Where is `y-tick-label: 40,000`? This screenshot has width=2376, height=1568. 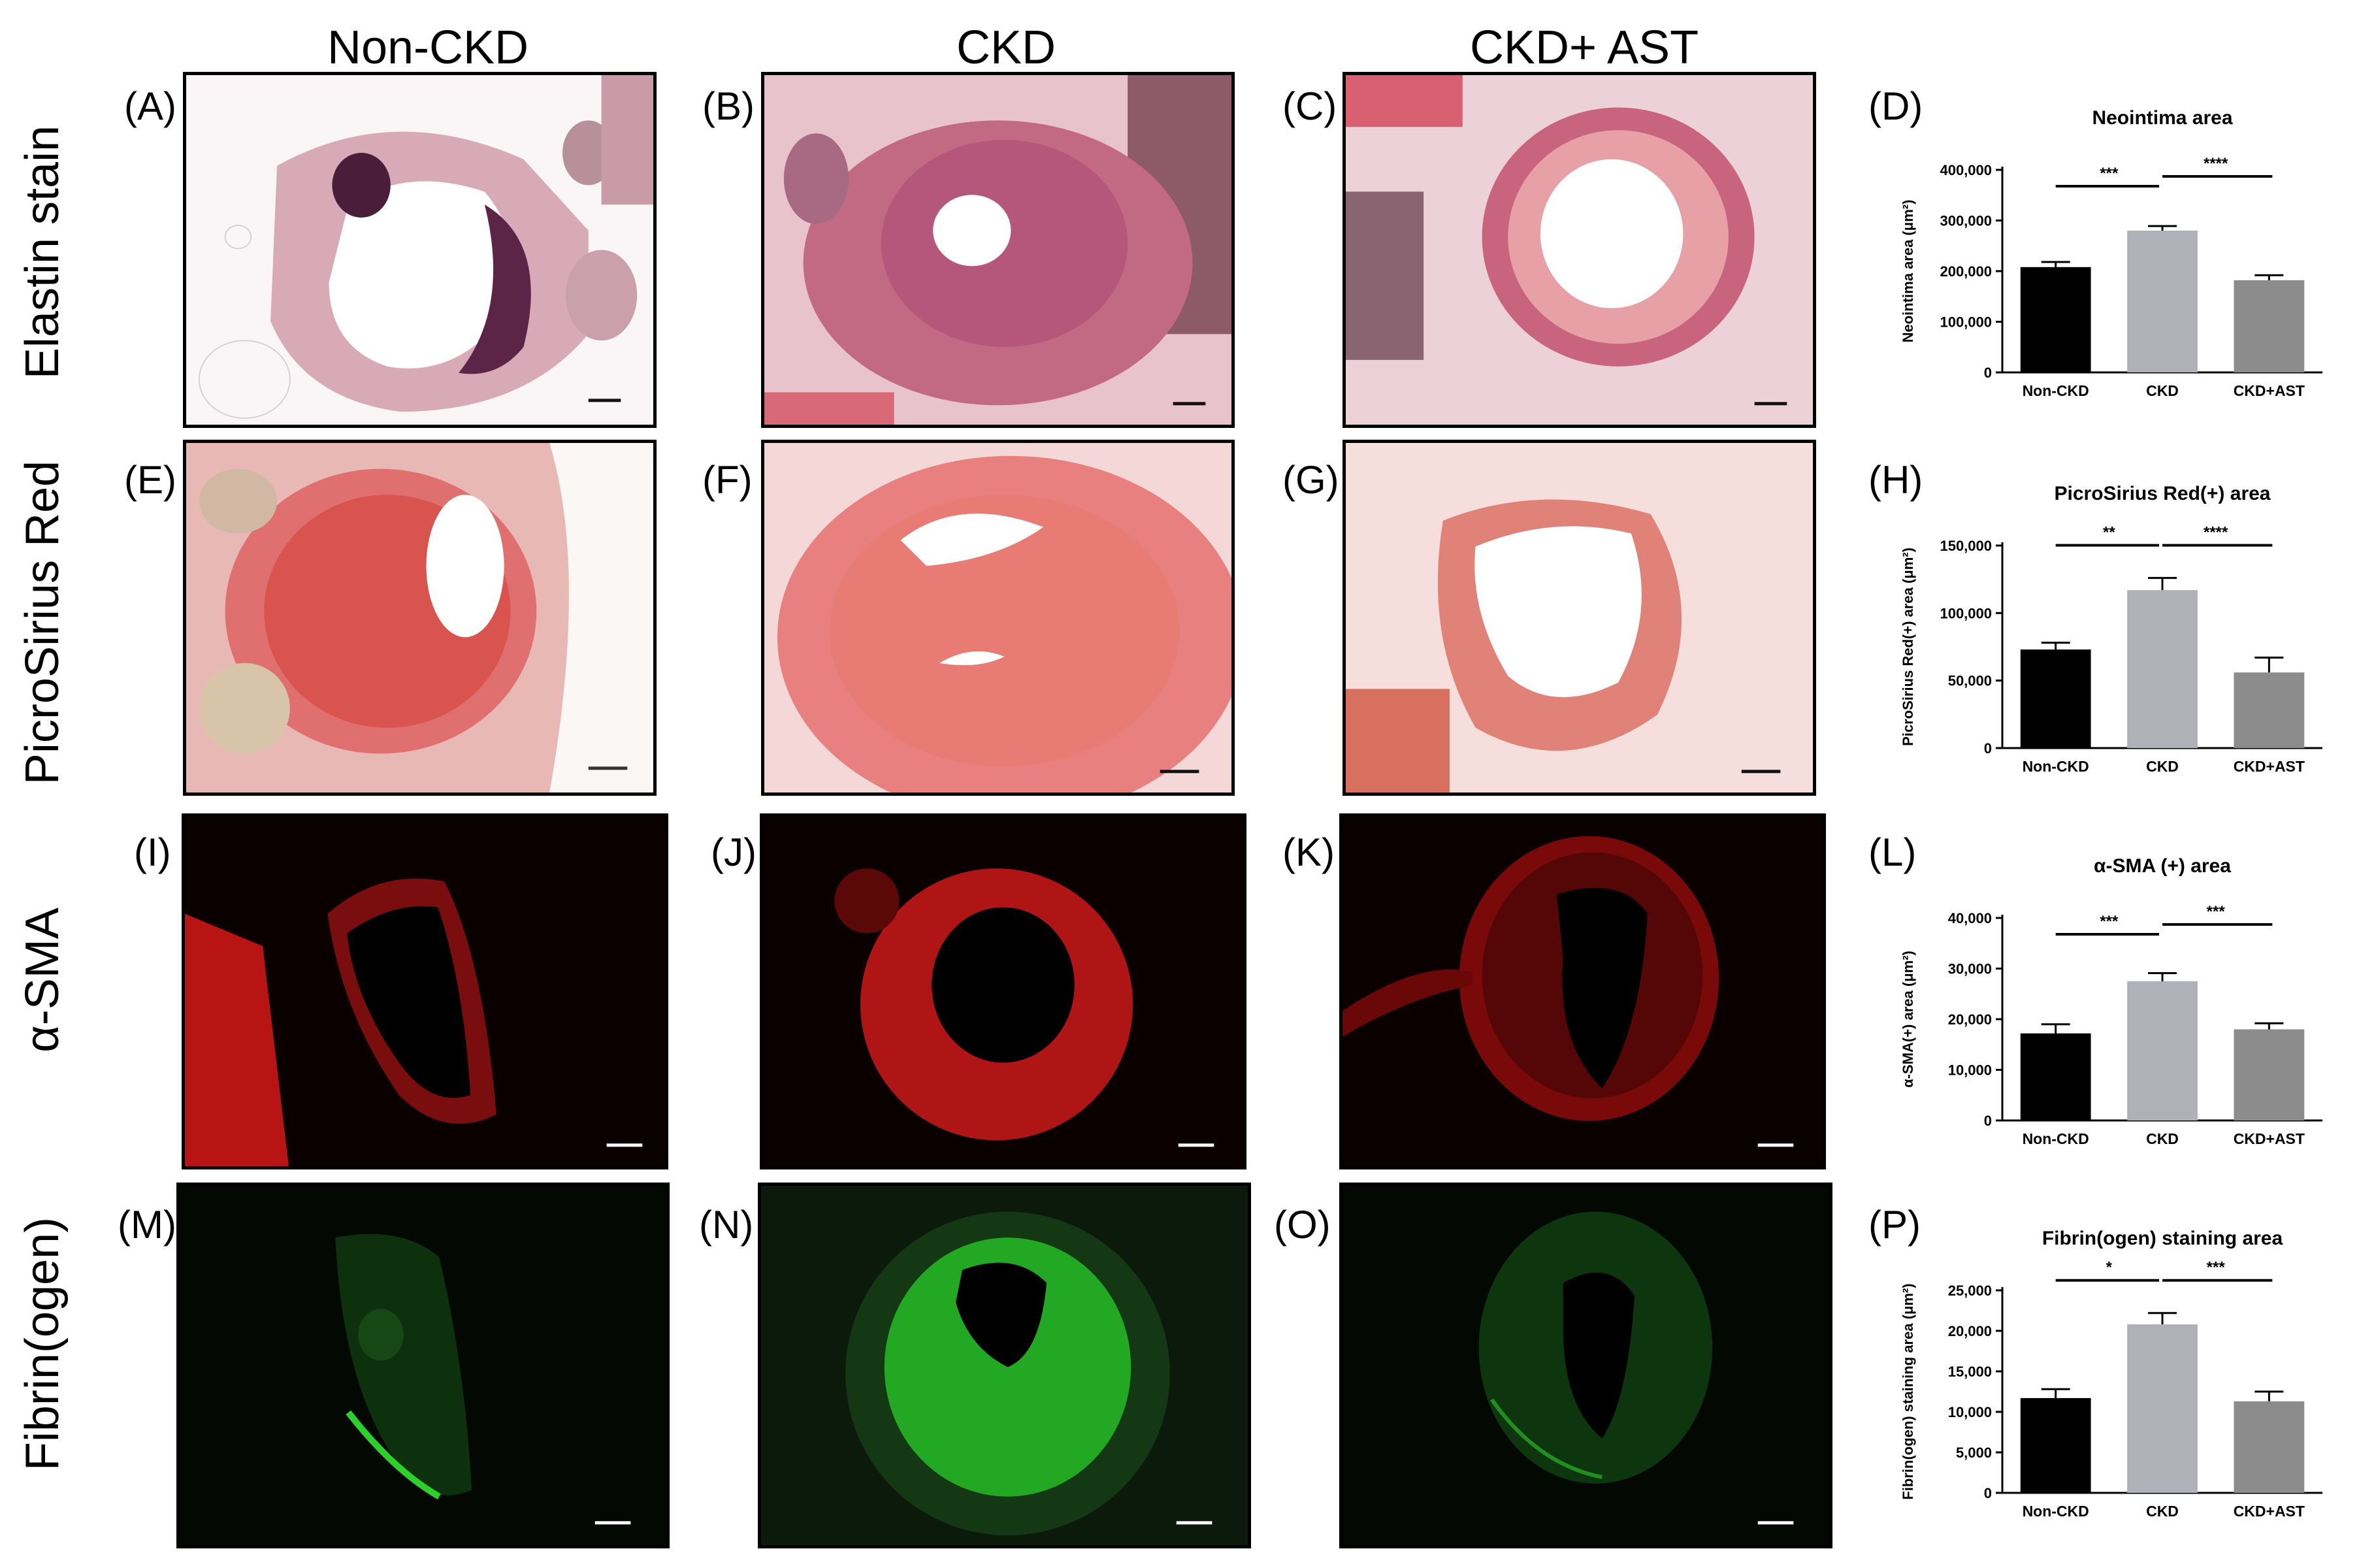
y-tick-label: 40,000 is located at coordinates (1970, 918).